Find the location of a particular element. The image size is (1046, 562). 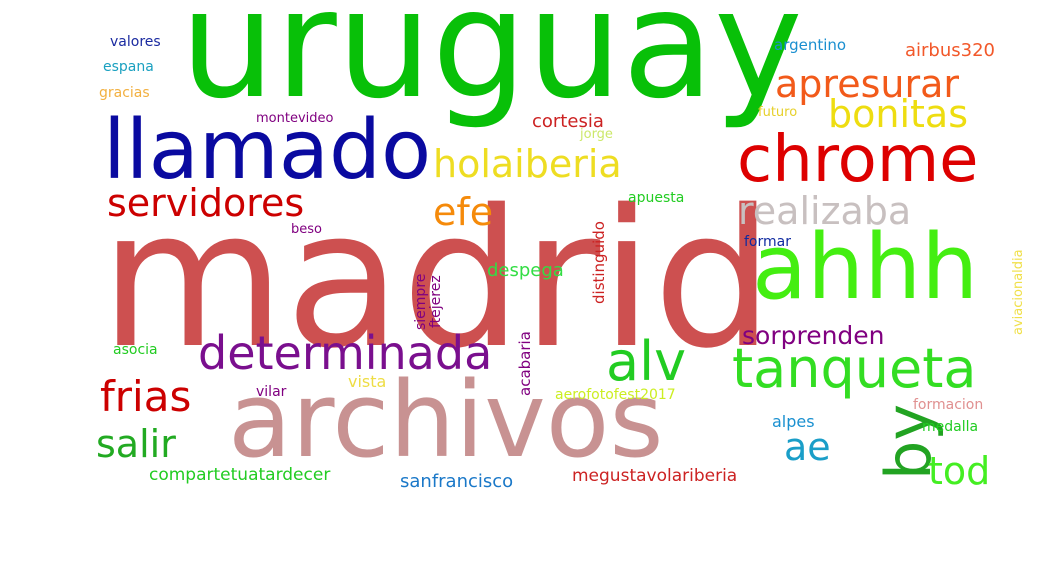

word-despega: despega is located at coordinates (525, 270).